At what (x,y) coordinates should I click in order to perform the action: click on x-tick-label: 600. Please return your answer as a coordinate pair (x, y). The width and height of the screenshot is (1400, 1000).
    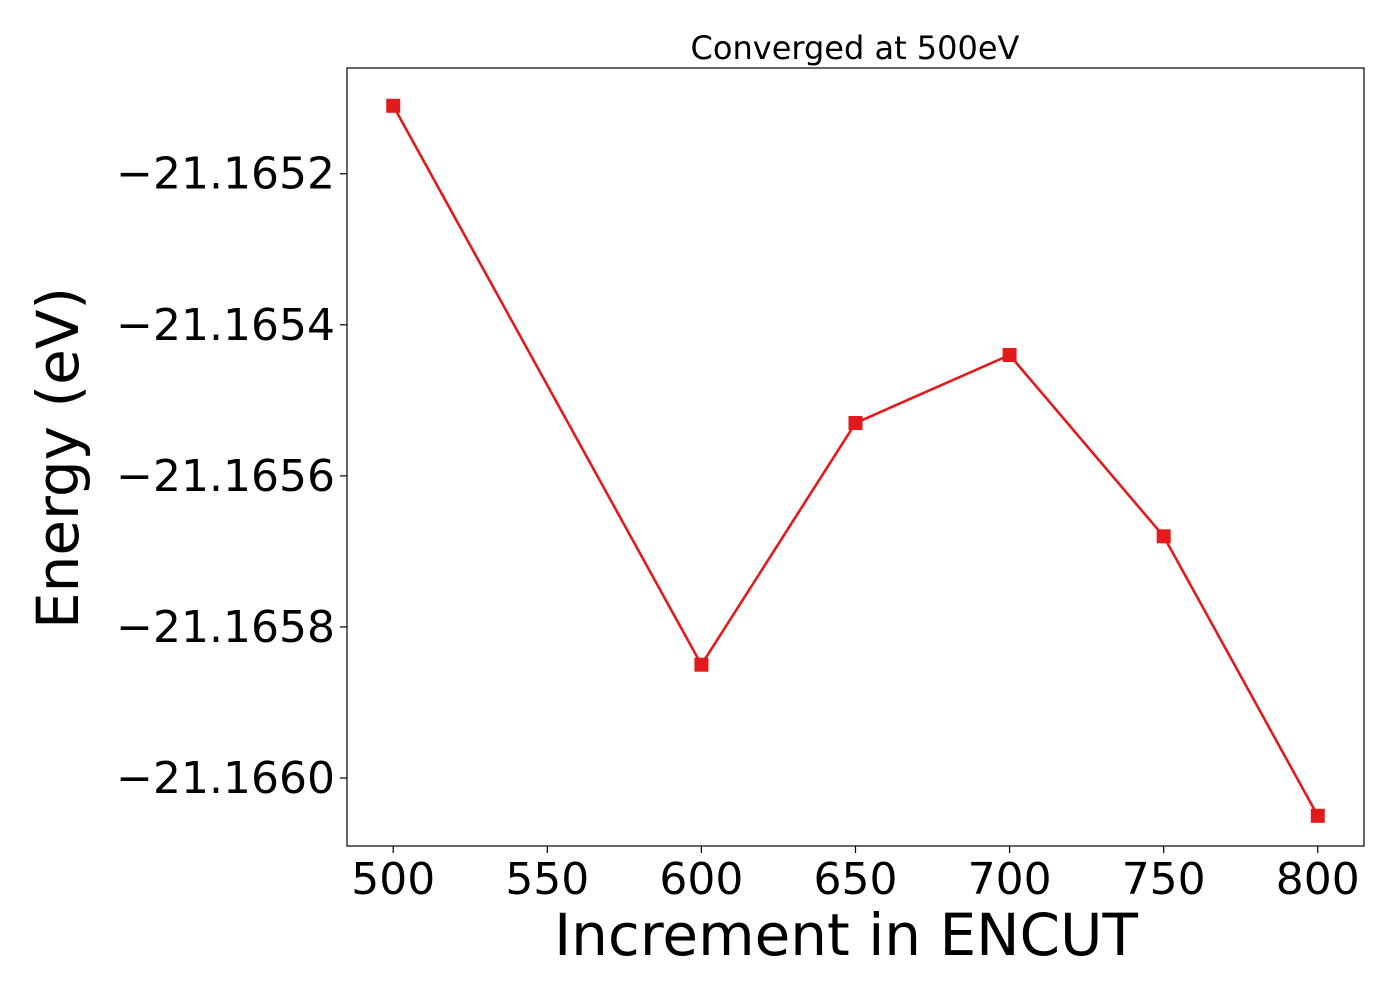
    Looking at the image, I should click on (701, 879).